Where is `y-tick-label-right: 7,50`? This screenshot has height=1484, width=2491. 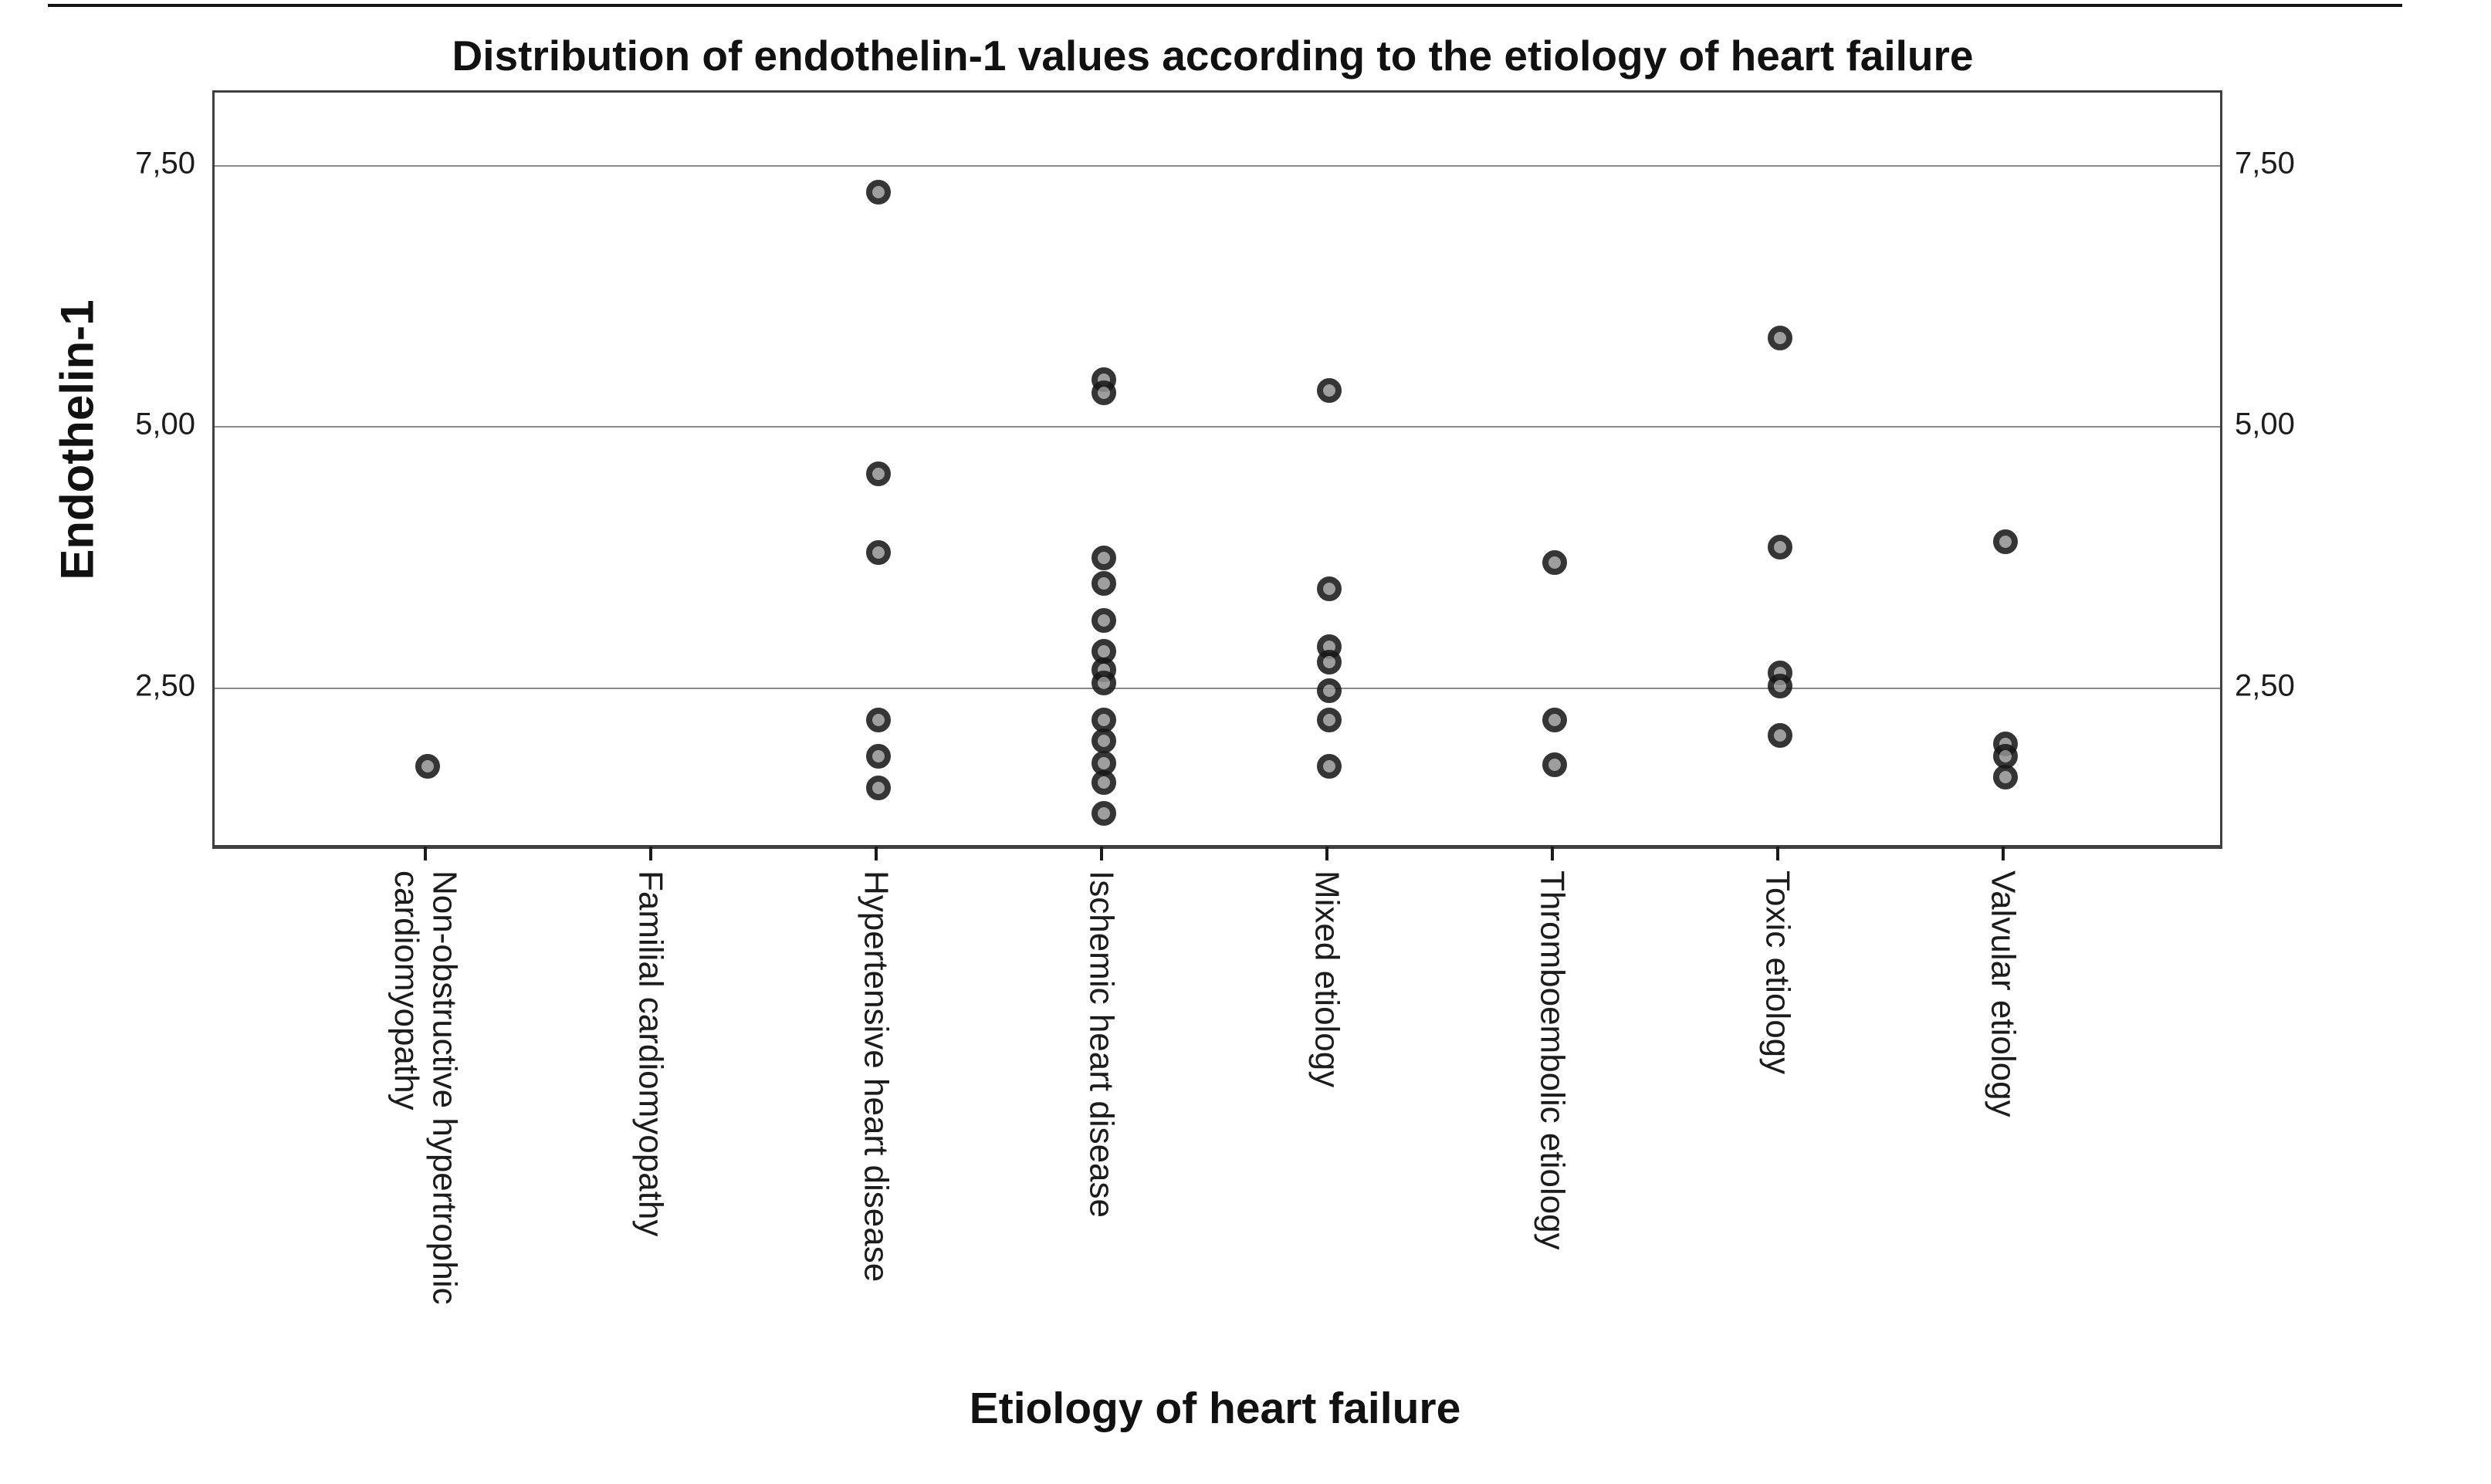 y-tick-label-right: 7,50 is located at coordinates (2265, 163).